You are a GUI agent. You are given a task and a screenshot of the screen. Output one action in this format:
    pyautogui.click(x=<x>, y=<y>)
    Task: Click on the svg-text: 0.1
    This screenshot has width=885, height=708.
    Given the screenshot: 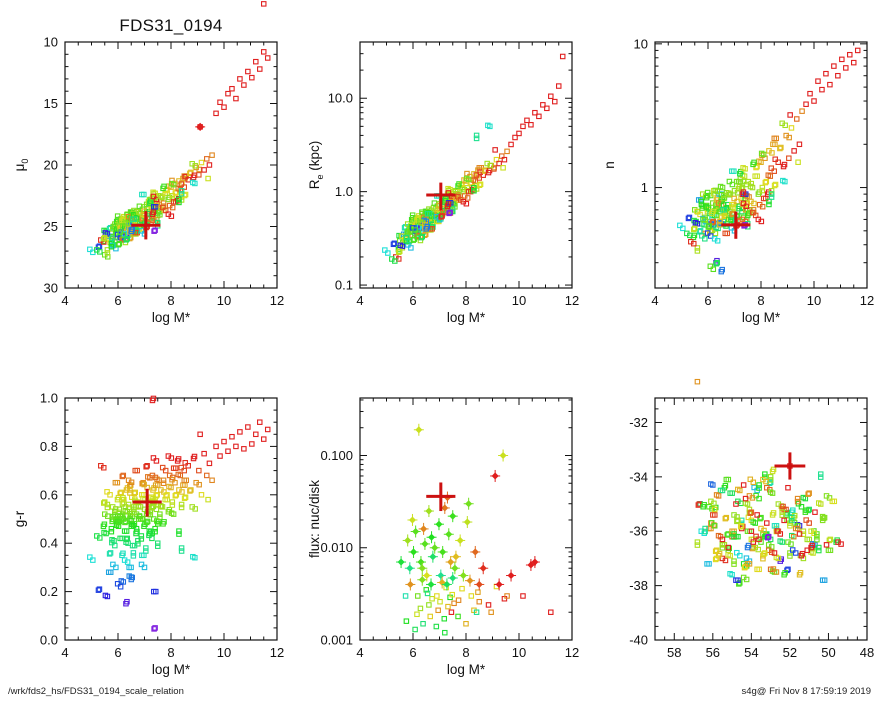 What is the action you would take?
    pyautogui.click(x=344, y=285)
    